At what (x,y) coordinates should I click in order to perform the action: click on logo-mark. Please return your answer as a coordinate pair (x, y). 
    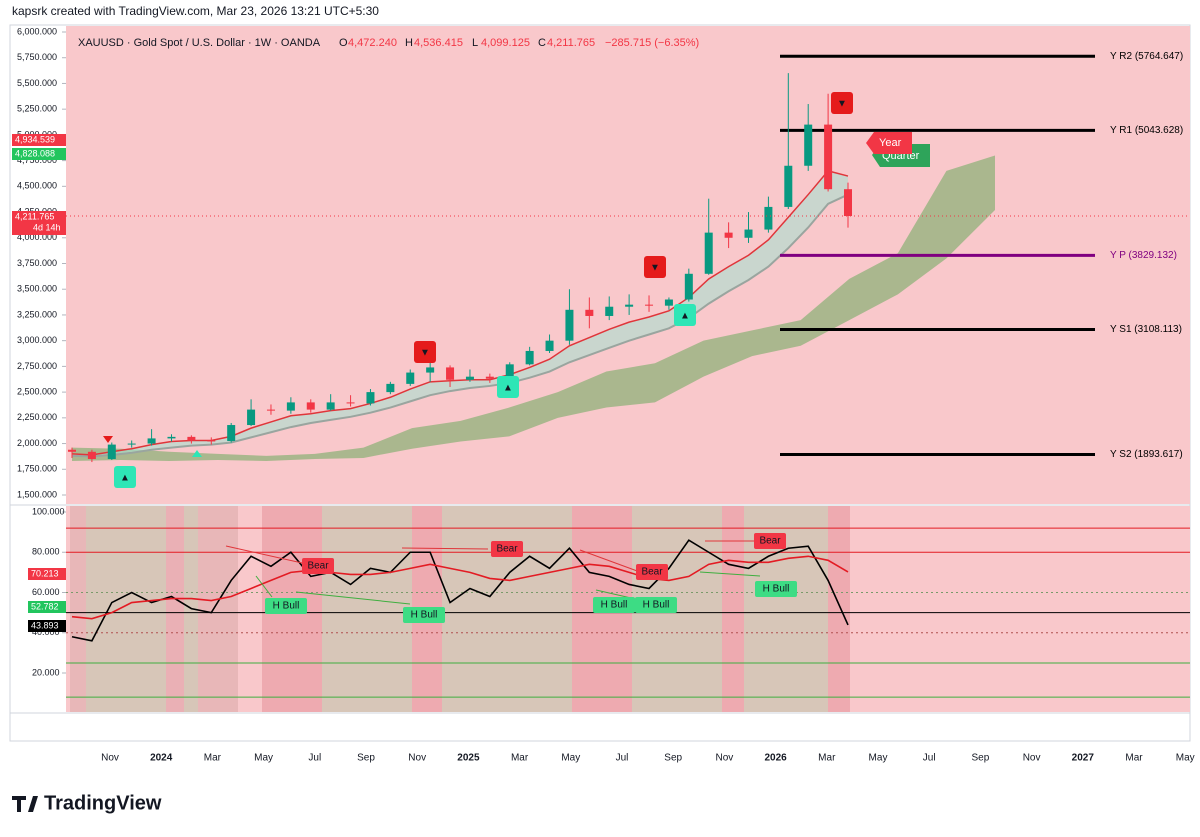
    Looking at the image, I should click on (25, 804).